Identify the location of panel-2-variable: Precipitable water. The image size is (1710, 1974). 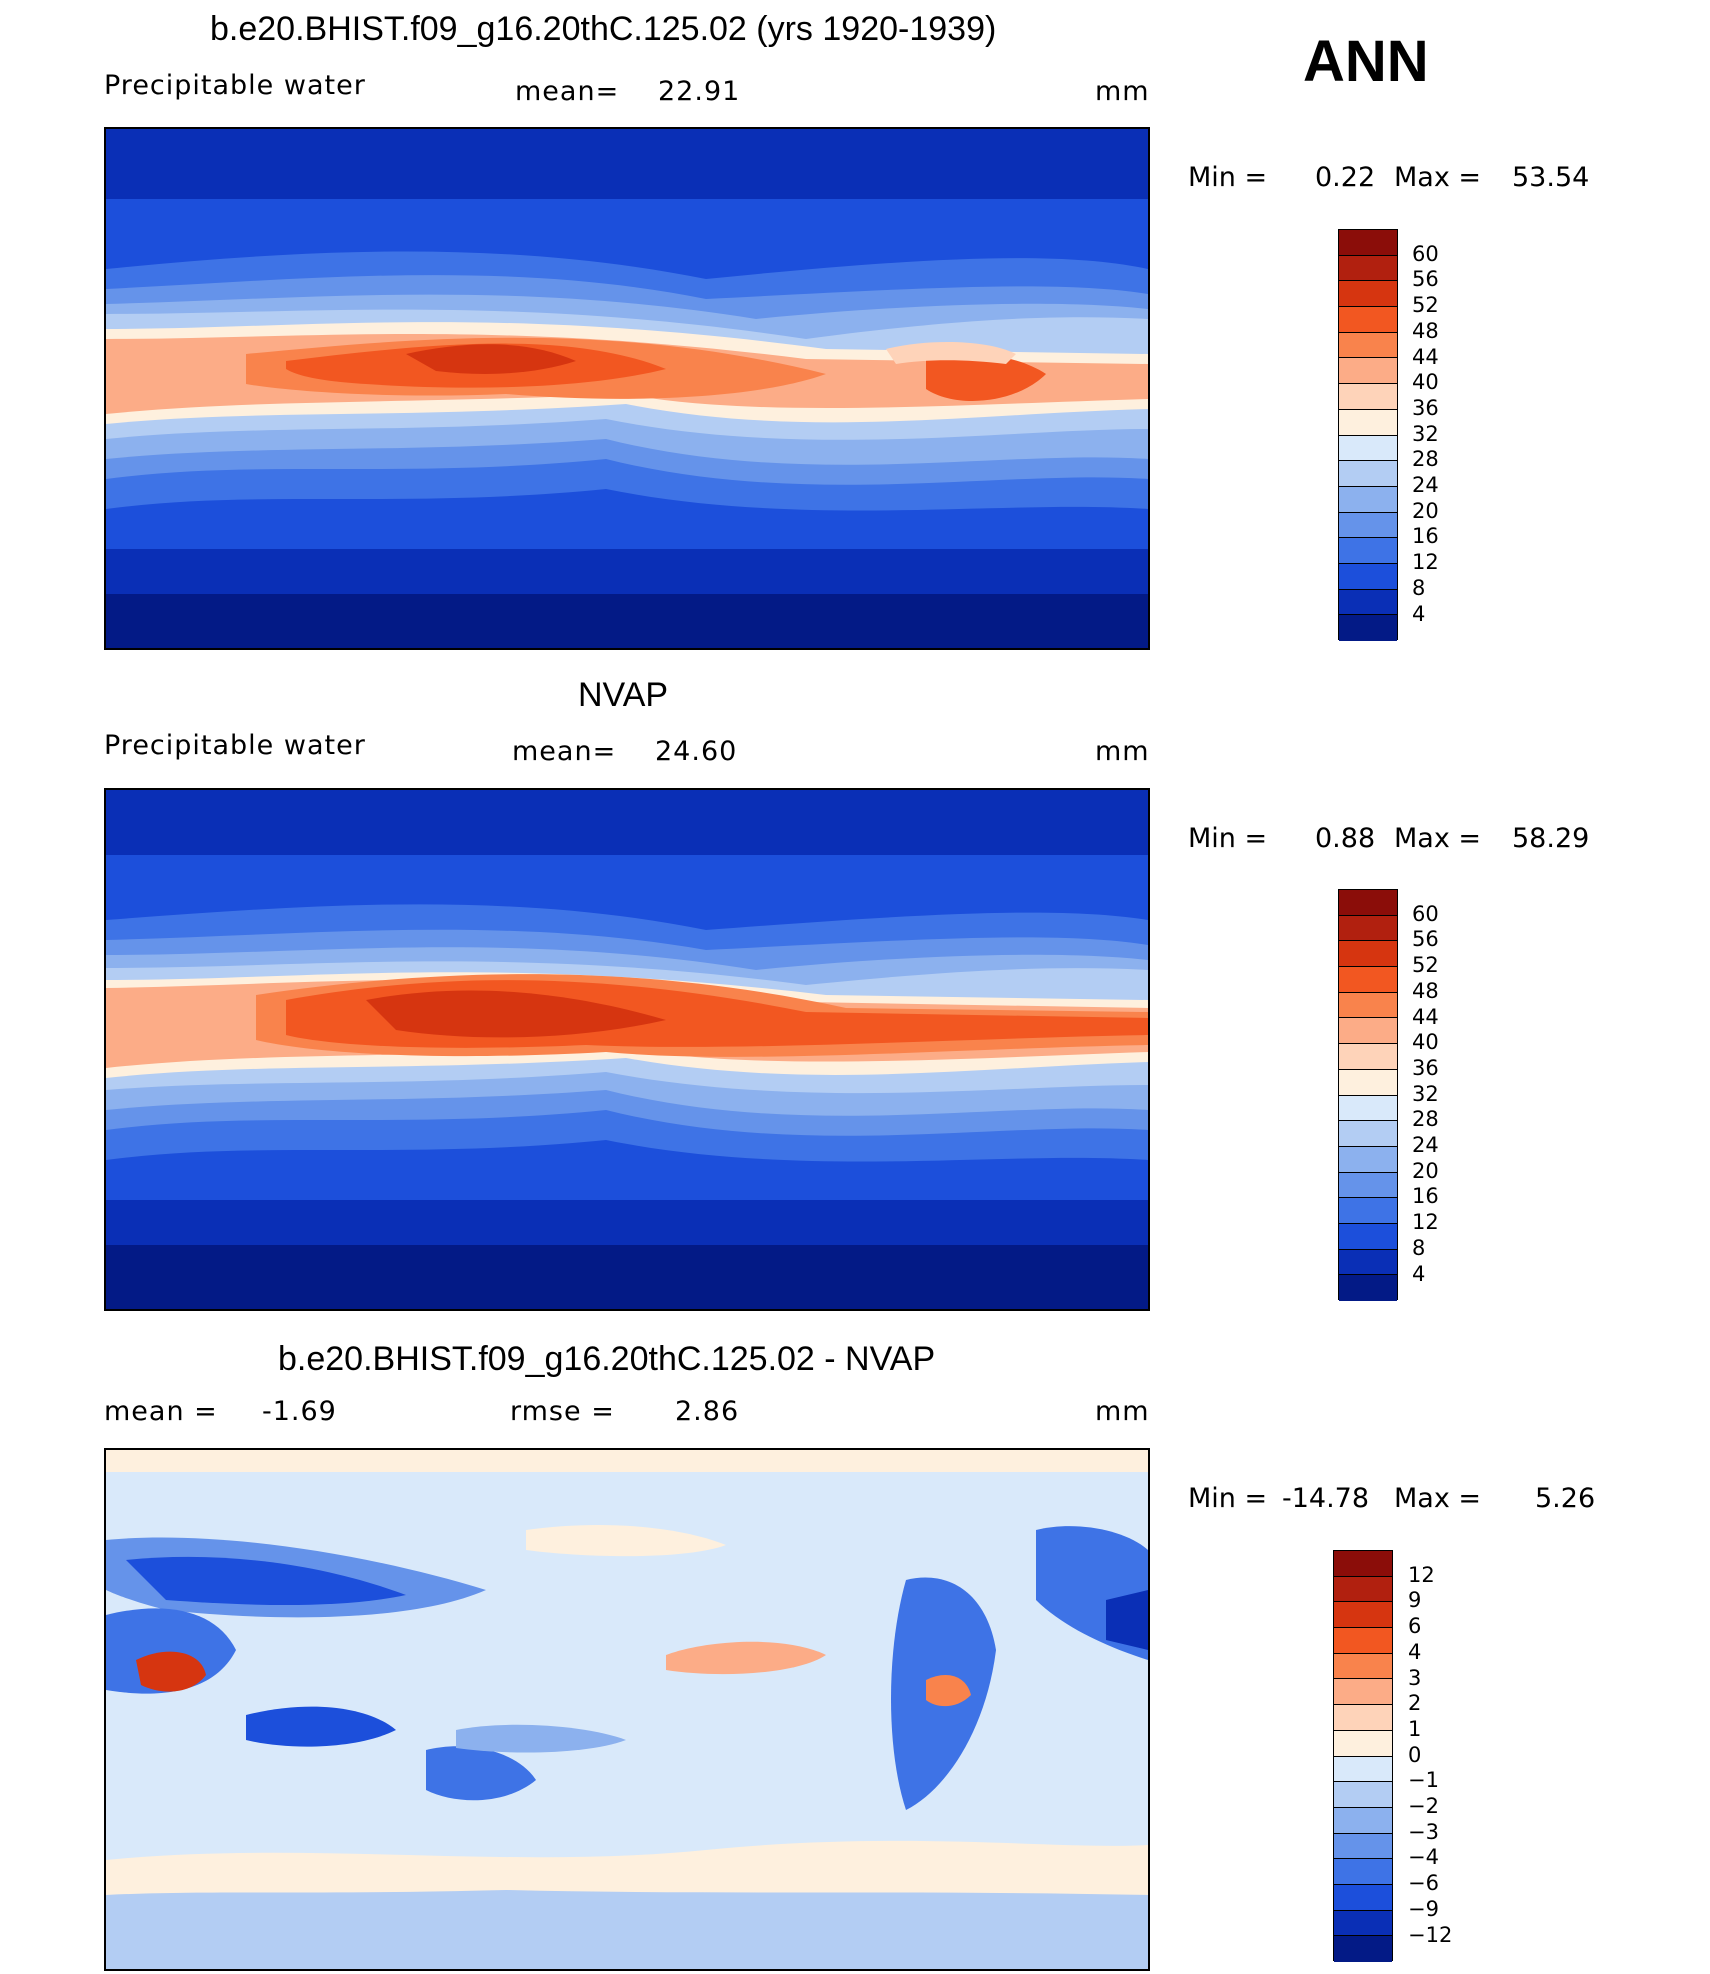
(235, 745).